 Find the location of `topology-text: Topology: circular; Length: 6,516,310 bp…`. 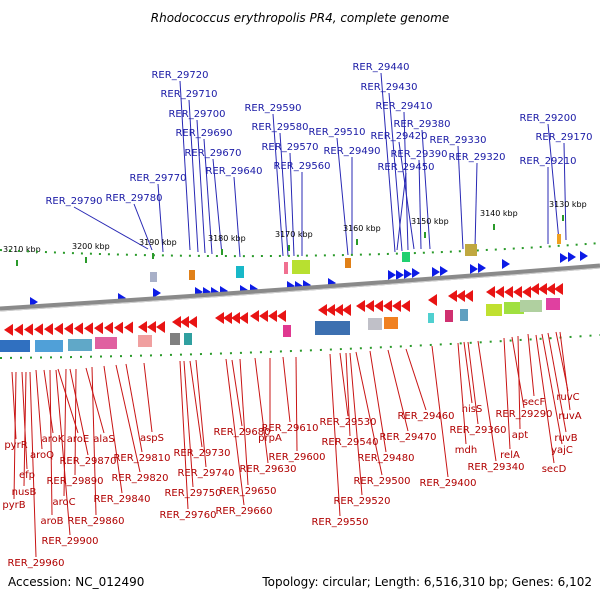

topology-text: Topology: circular; Length: 6,516,310 bp… is located at coordinates (426, 582).